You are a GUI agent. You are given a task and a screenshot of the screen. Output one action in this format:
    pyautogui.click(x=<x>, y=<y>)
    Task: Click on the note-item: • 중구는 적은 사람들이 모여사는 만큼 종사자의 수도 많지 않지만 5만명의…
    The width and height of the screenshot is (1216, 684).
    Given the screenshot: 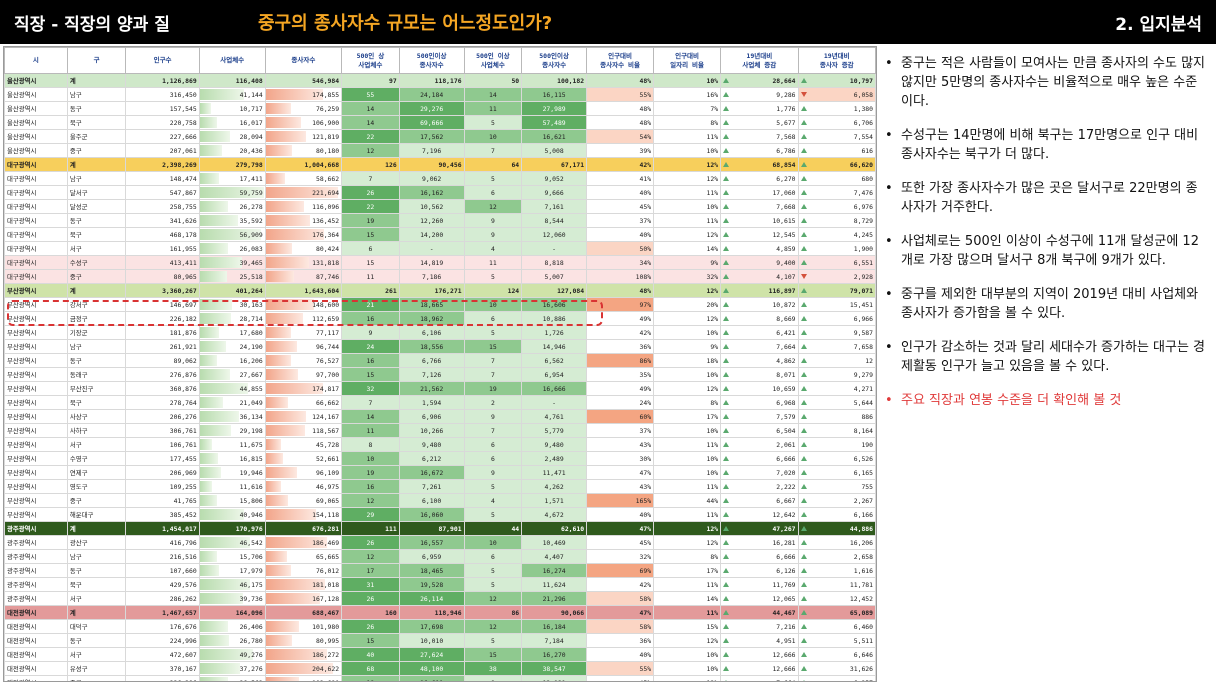 What is the action you would take?
    pyautogui.click(x=1046, y=82)
    